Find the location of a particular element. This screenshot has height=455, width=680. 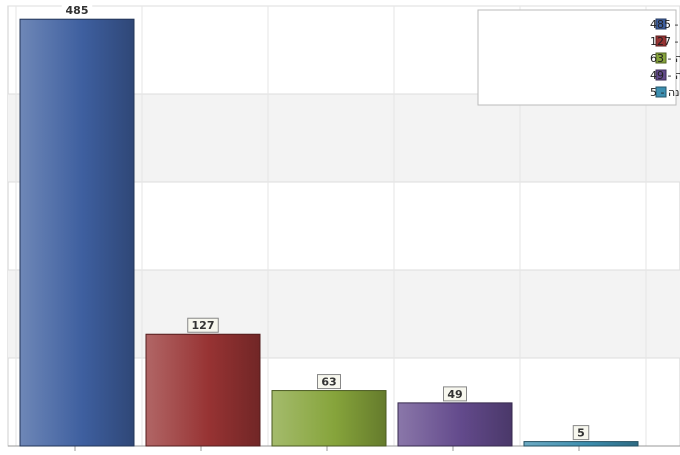

legend-item-3: שגרת חיים קורונה - 63 is located at coordinates (665, 58).